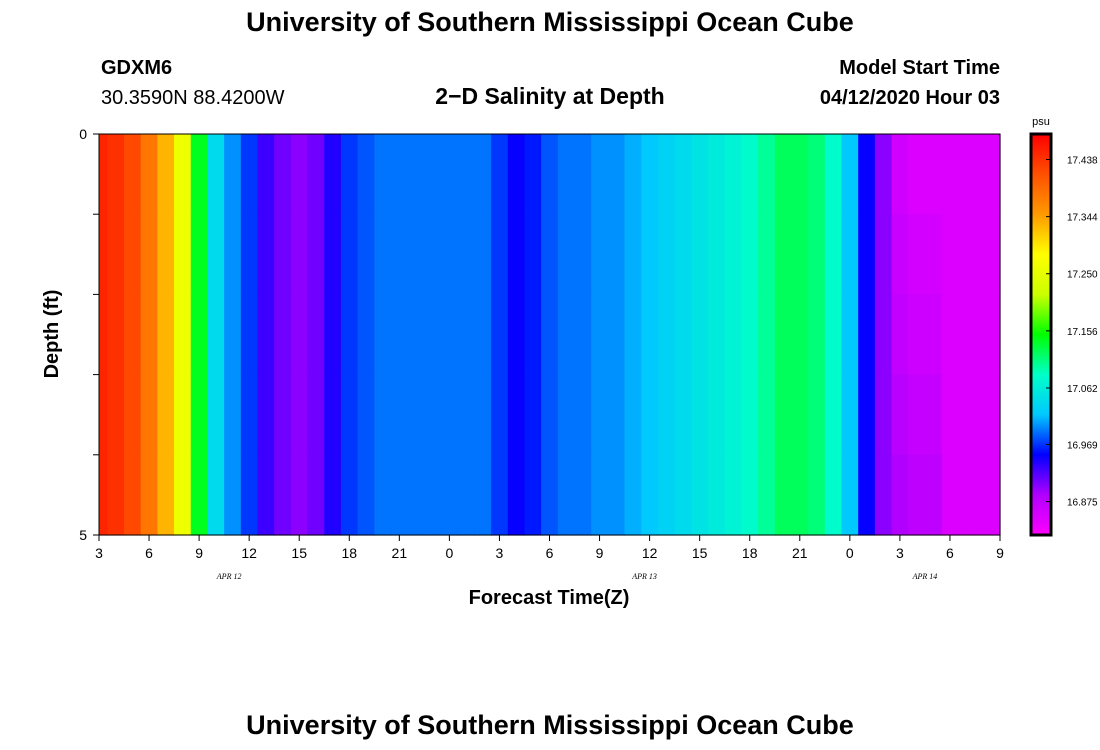  What do you see at coordinates (299, 553) in the screenshot?
I see `x-tick-label: 15` at bounding box center [299, 553].